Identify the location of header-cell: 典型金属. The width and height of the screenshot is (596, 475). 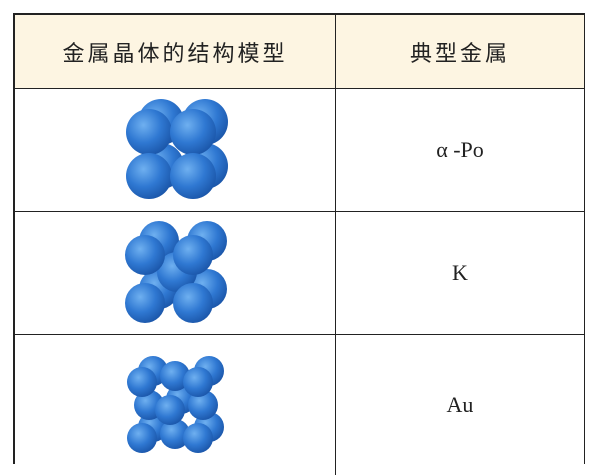
(459, 53).